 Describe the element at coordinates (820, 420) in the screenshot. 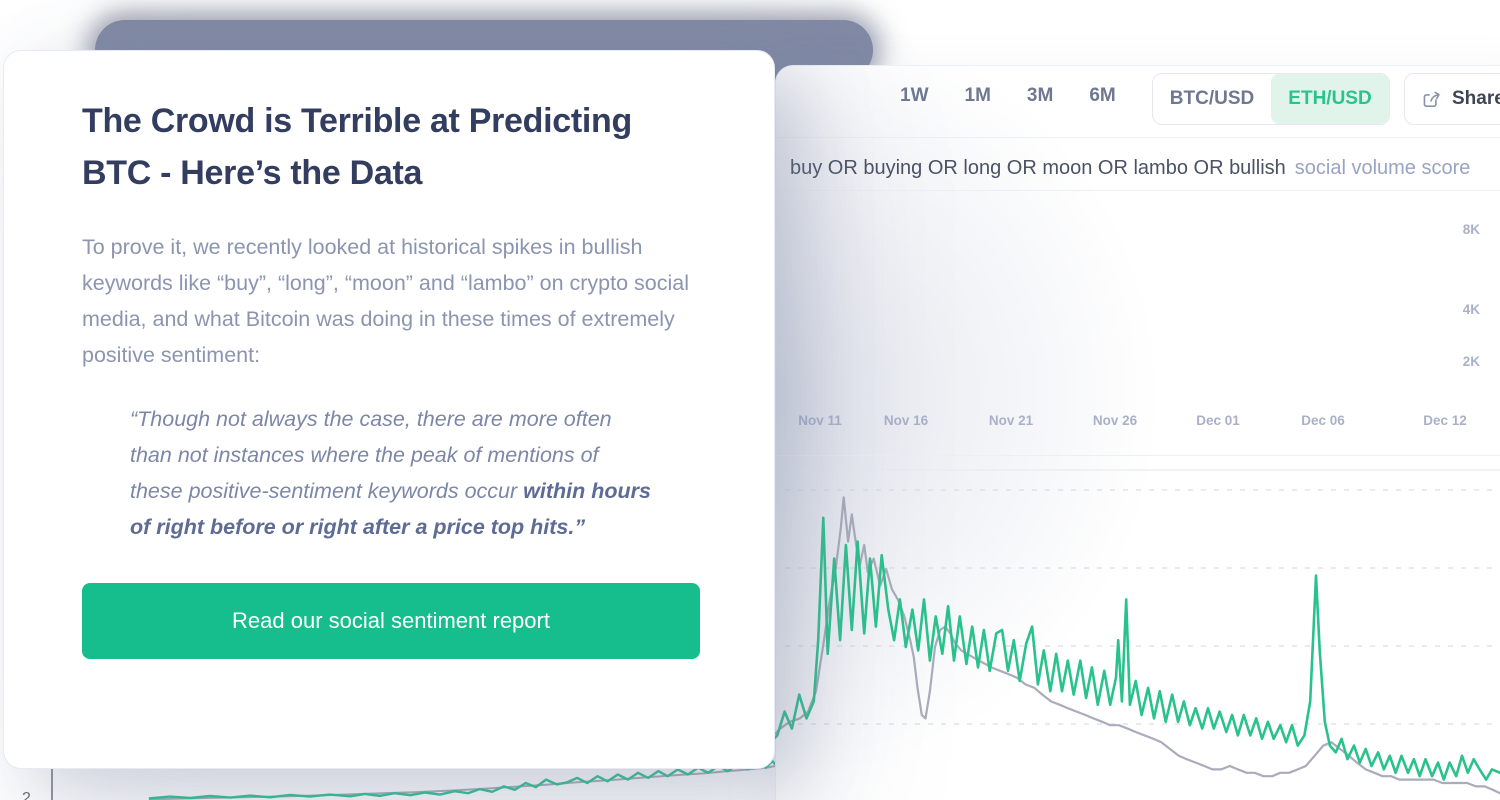

I see `x-axis-tick-label: Nov 11` at that location.